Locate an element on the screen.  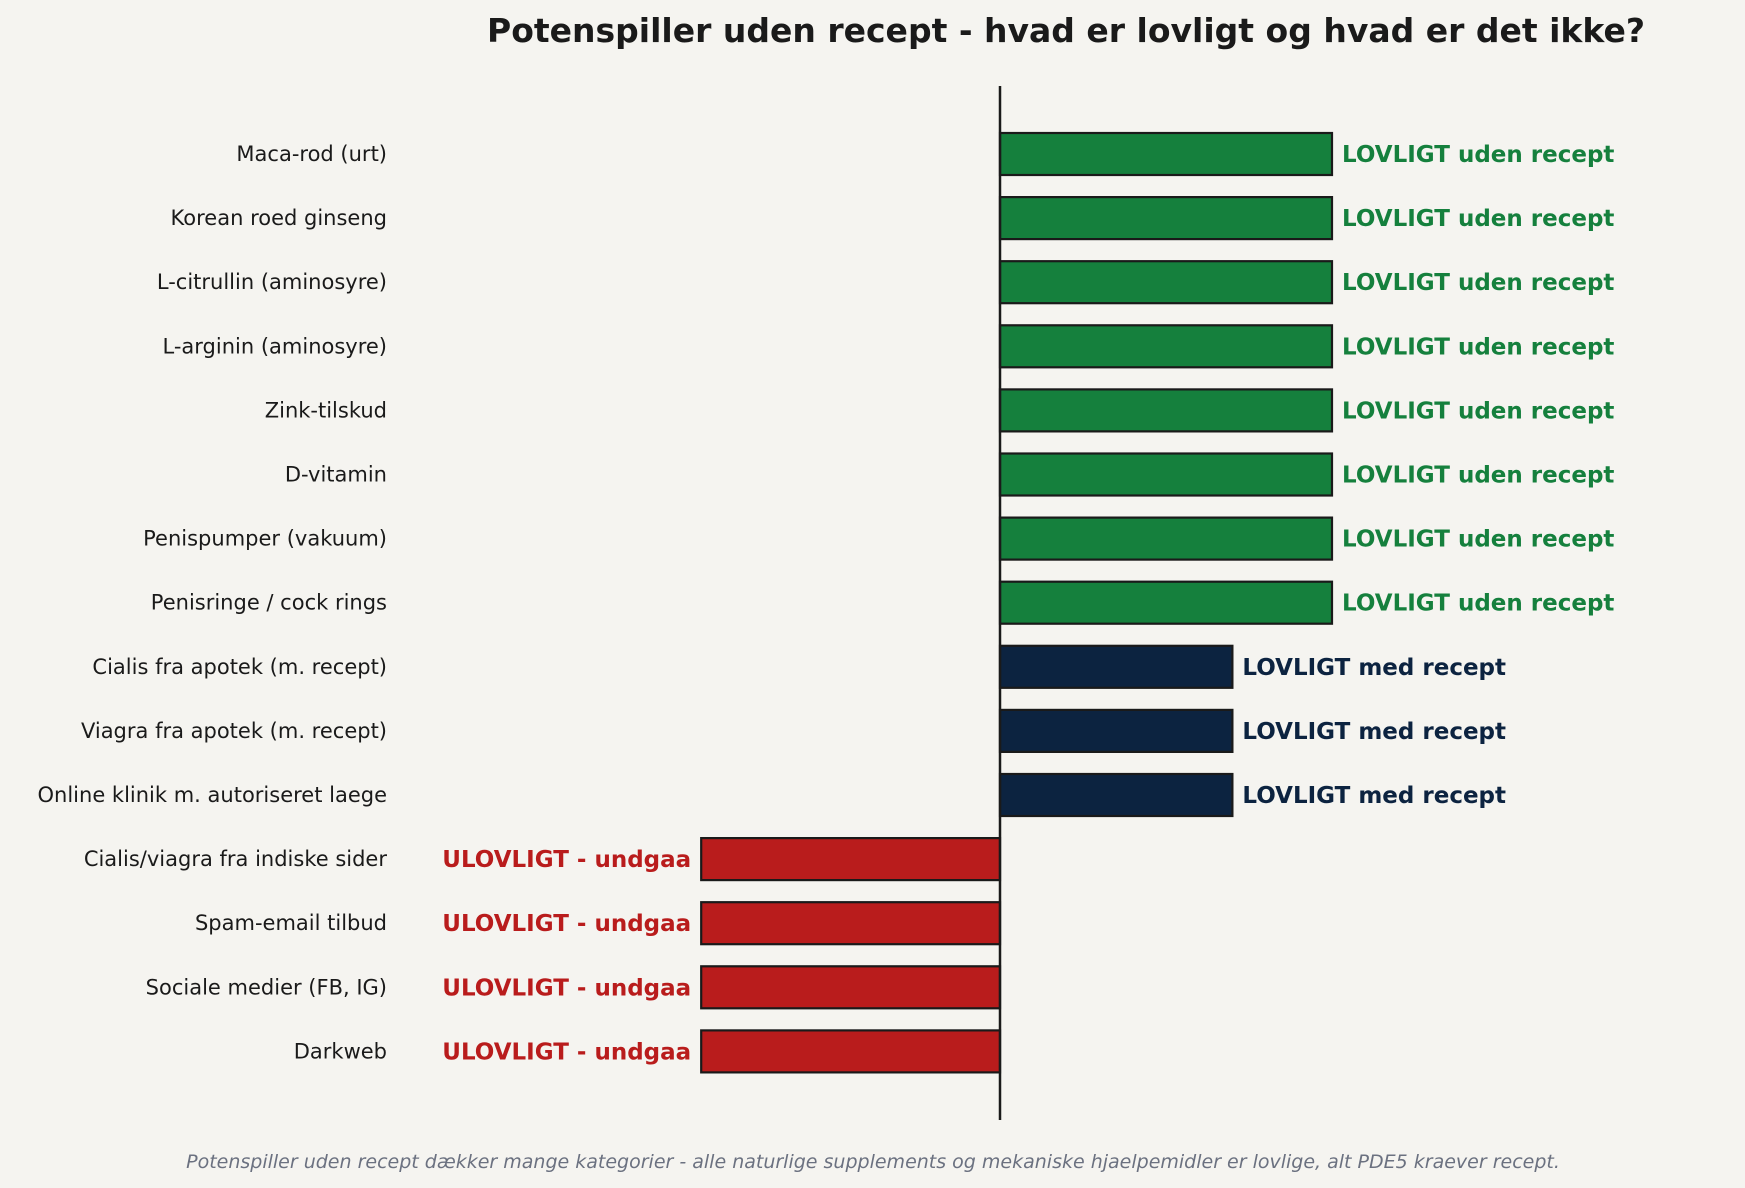
category-label: D-vitamin is located at coordinates (336, 475).